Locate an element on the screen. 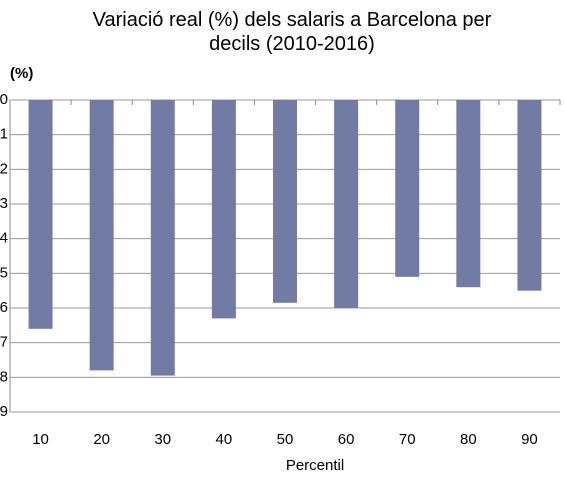 The height and width of the screenshot is (479, 564). y-unit-label: (%) is located at coordinates (21, 73).